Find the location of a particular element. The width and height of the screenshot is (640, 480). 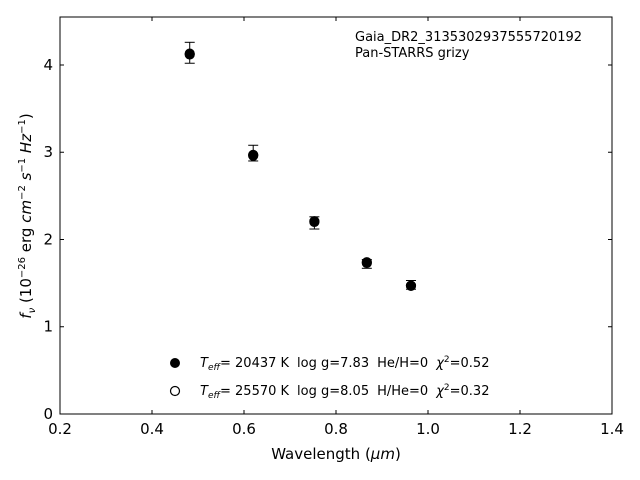

x-tick-label: 0.6 is located at coordinates (244, 429).